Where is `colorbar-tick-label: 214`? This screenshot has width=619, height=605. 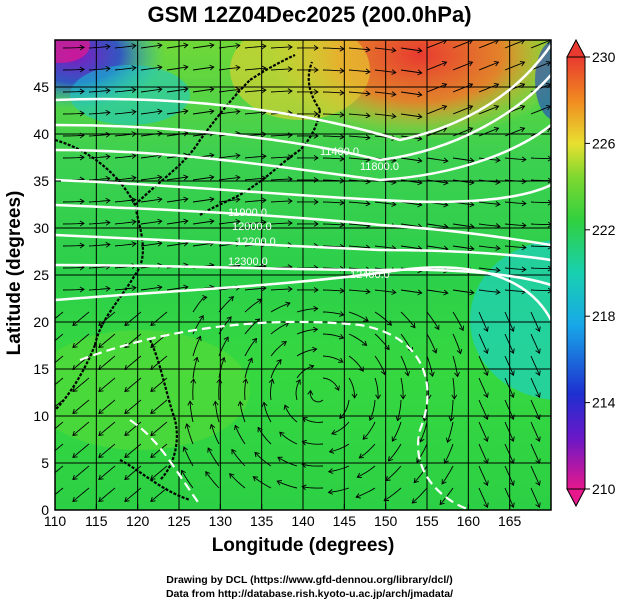 colorbar-tick-label: 214 is located at coordinates (604, 403).